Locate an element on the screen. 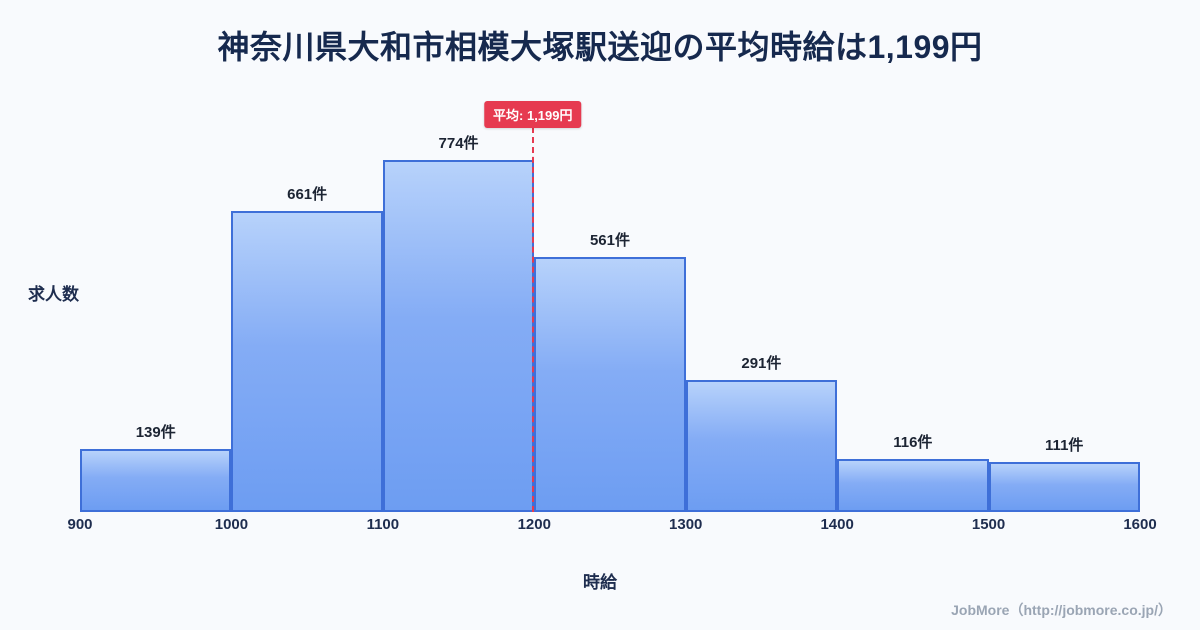  bar-value-label: 139件 is located at coordinates (155, 432).